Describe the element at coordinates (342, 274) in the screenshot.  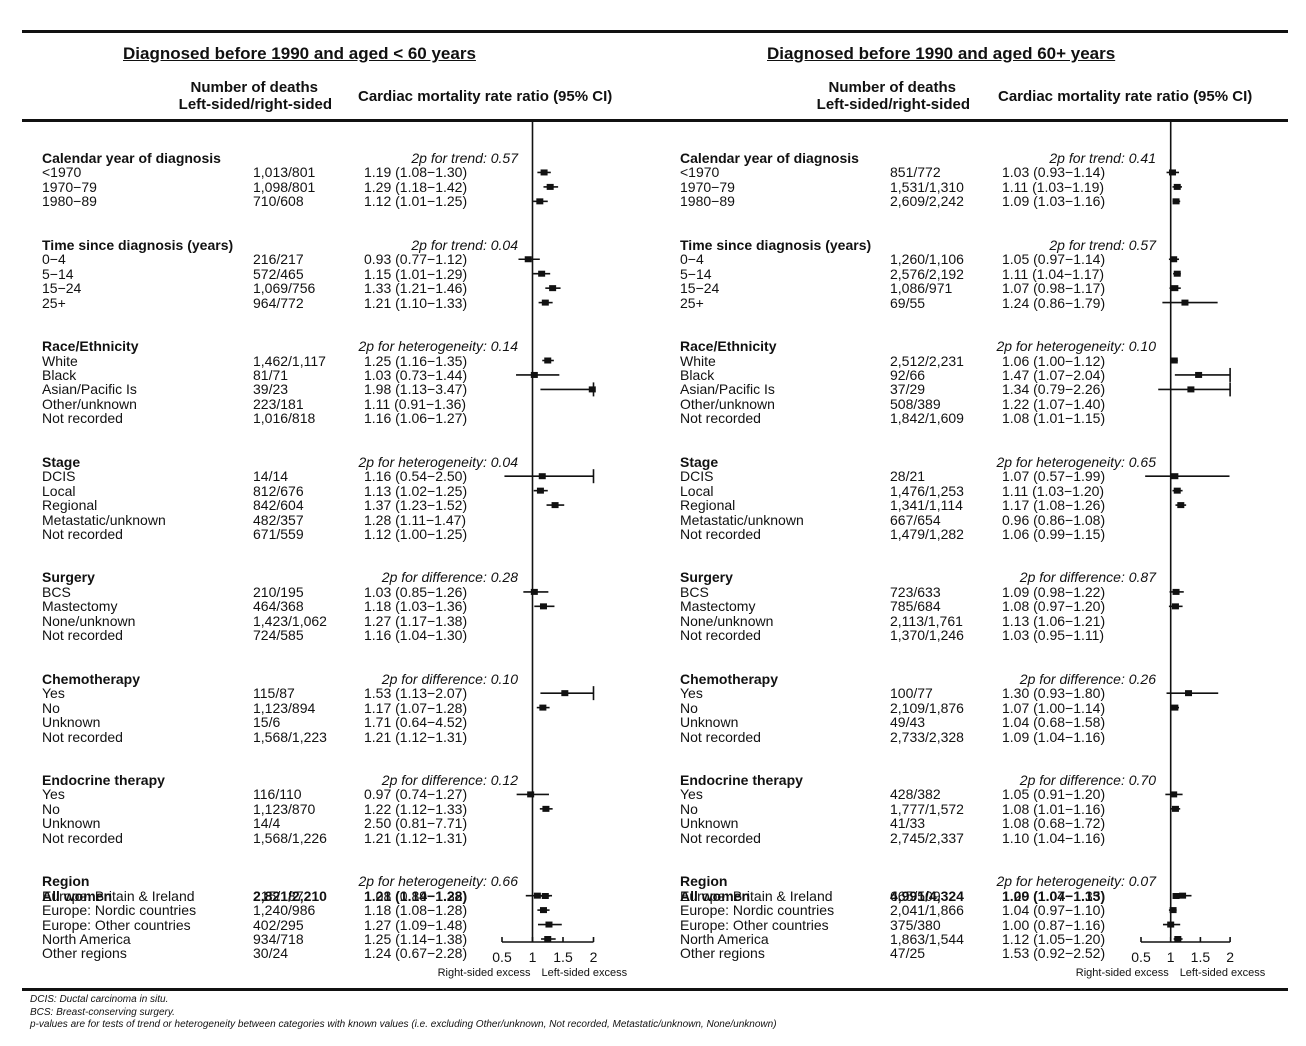
I see `table-row: 5−14 572/465 1.15 (1.01−1.29)` at that location.